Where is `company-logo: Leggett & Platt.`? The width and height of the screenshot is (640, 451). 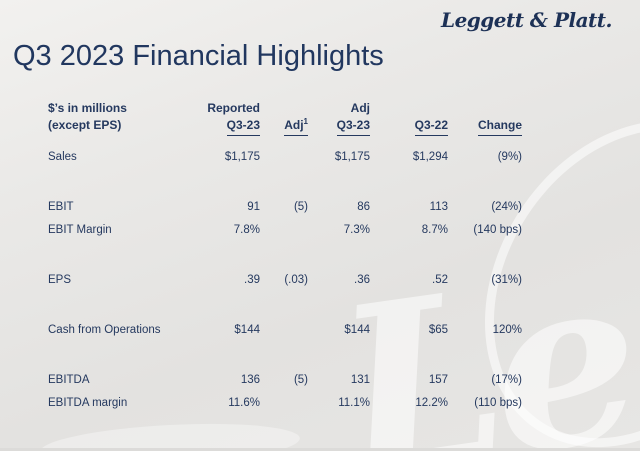
company-logo: Leggett & Platt. is located at coordinates (526, 20).